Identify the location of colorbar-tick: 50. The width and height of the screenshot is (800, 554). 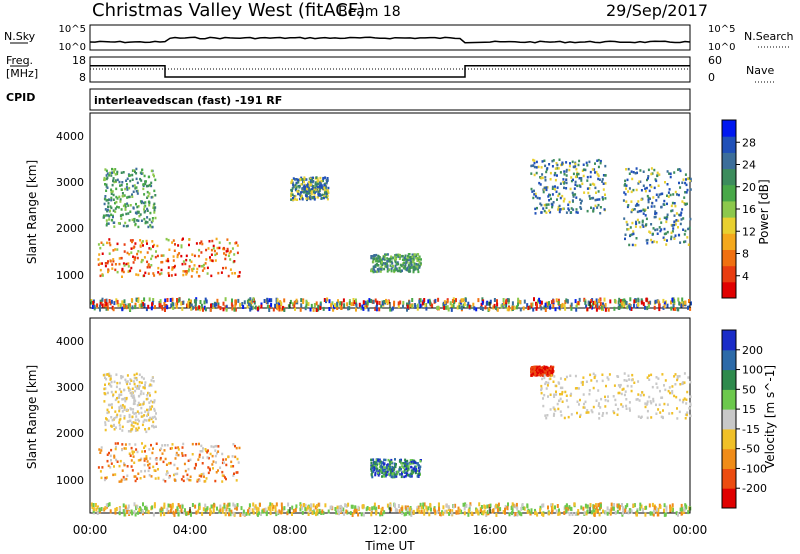
(749, 389).